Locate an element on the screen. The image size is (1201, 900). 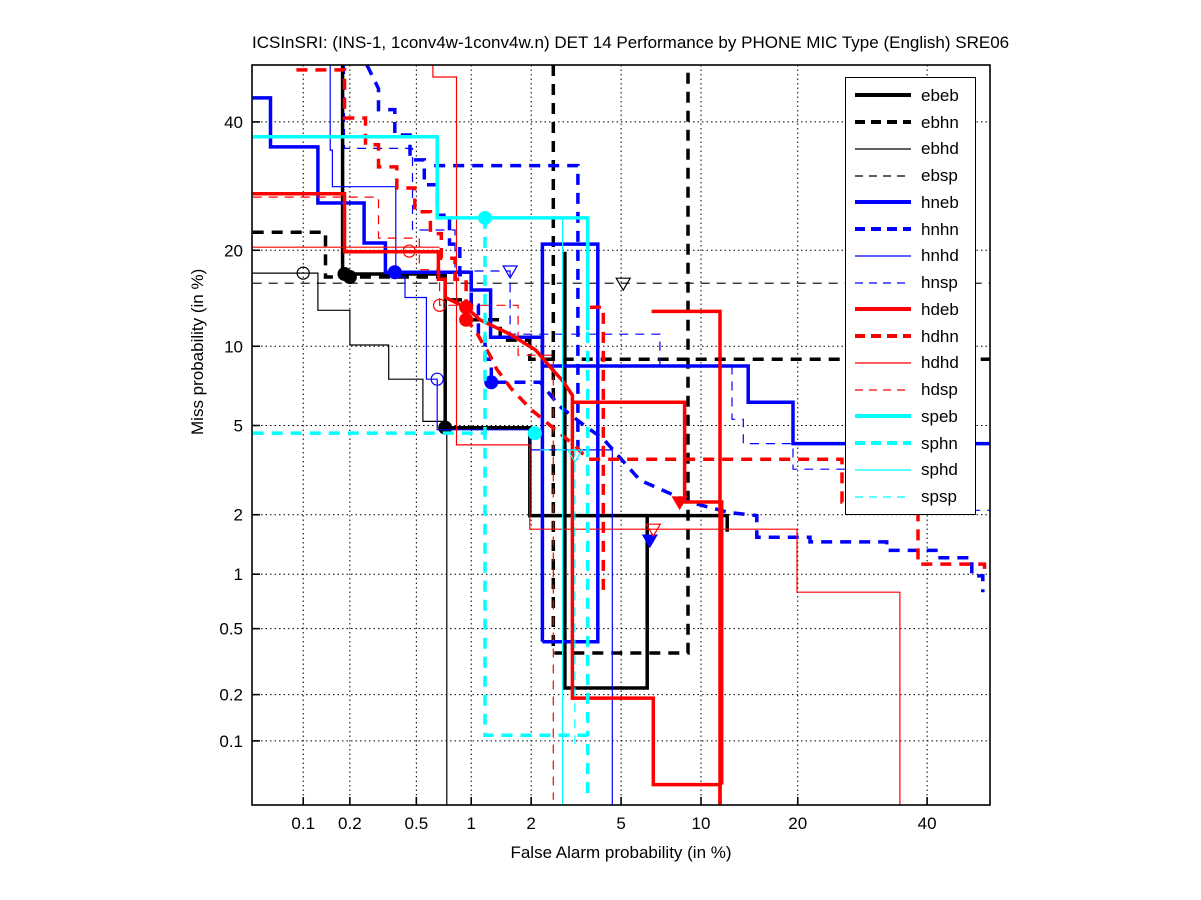
curve-hnhn is located at coordinates (507, 311).